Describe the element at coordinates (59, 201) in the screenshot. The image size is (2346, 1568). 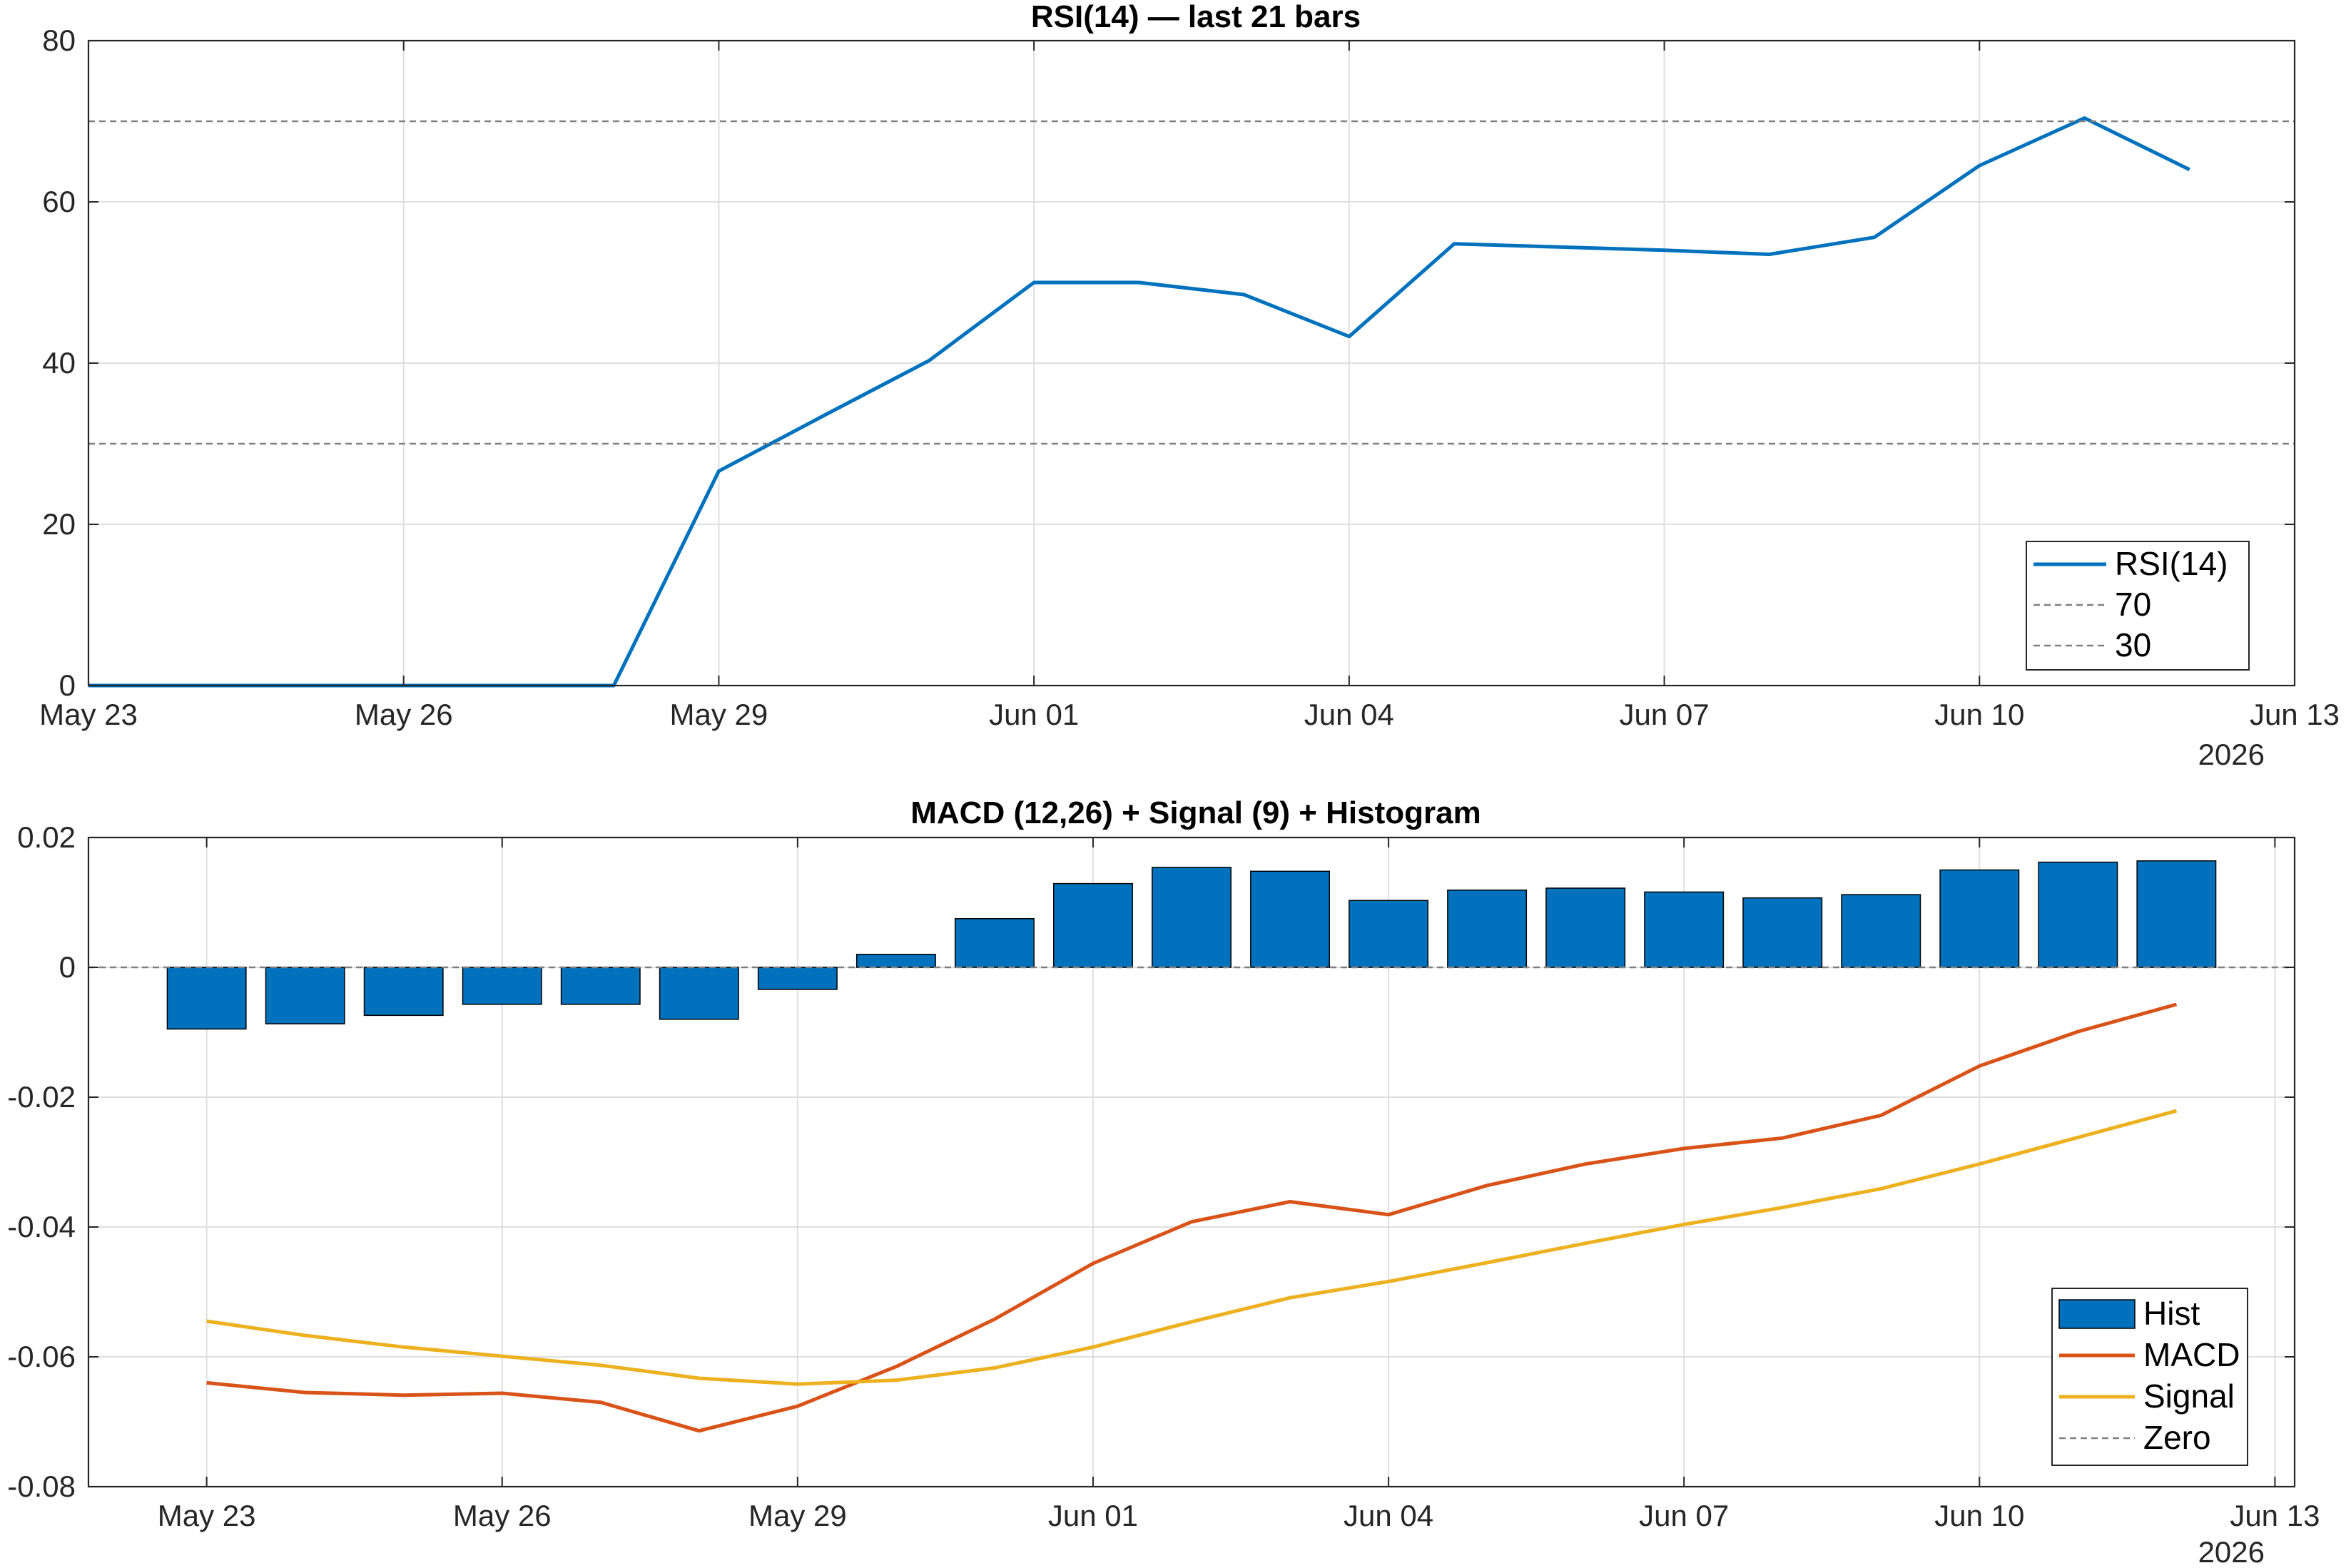
I see `y-tick-label: 60` at that location.